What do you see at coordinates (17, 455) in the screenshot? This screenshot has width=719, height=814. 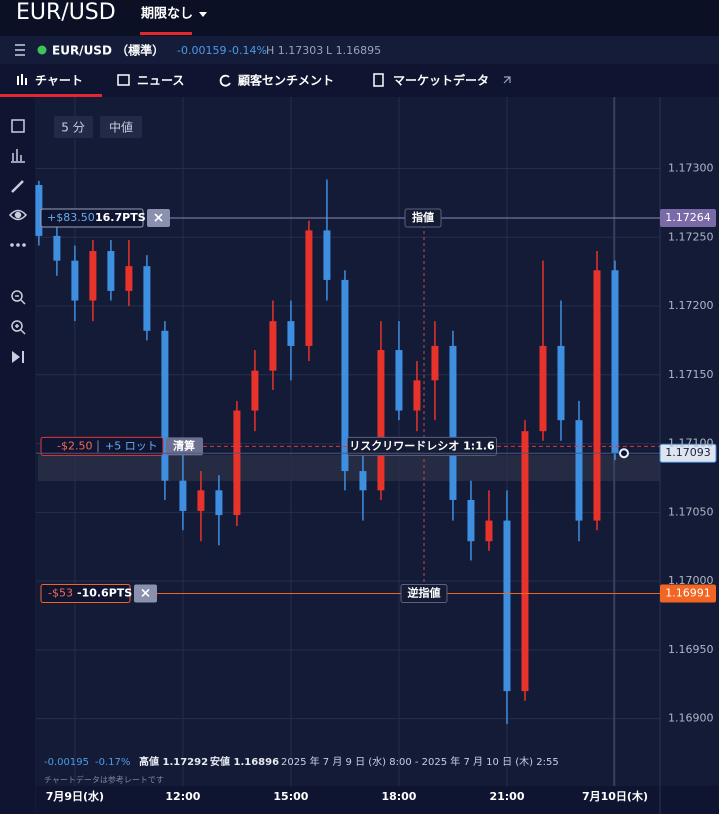 I see `toolbar` at bounding box center [17, 455].